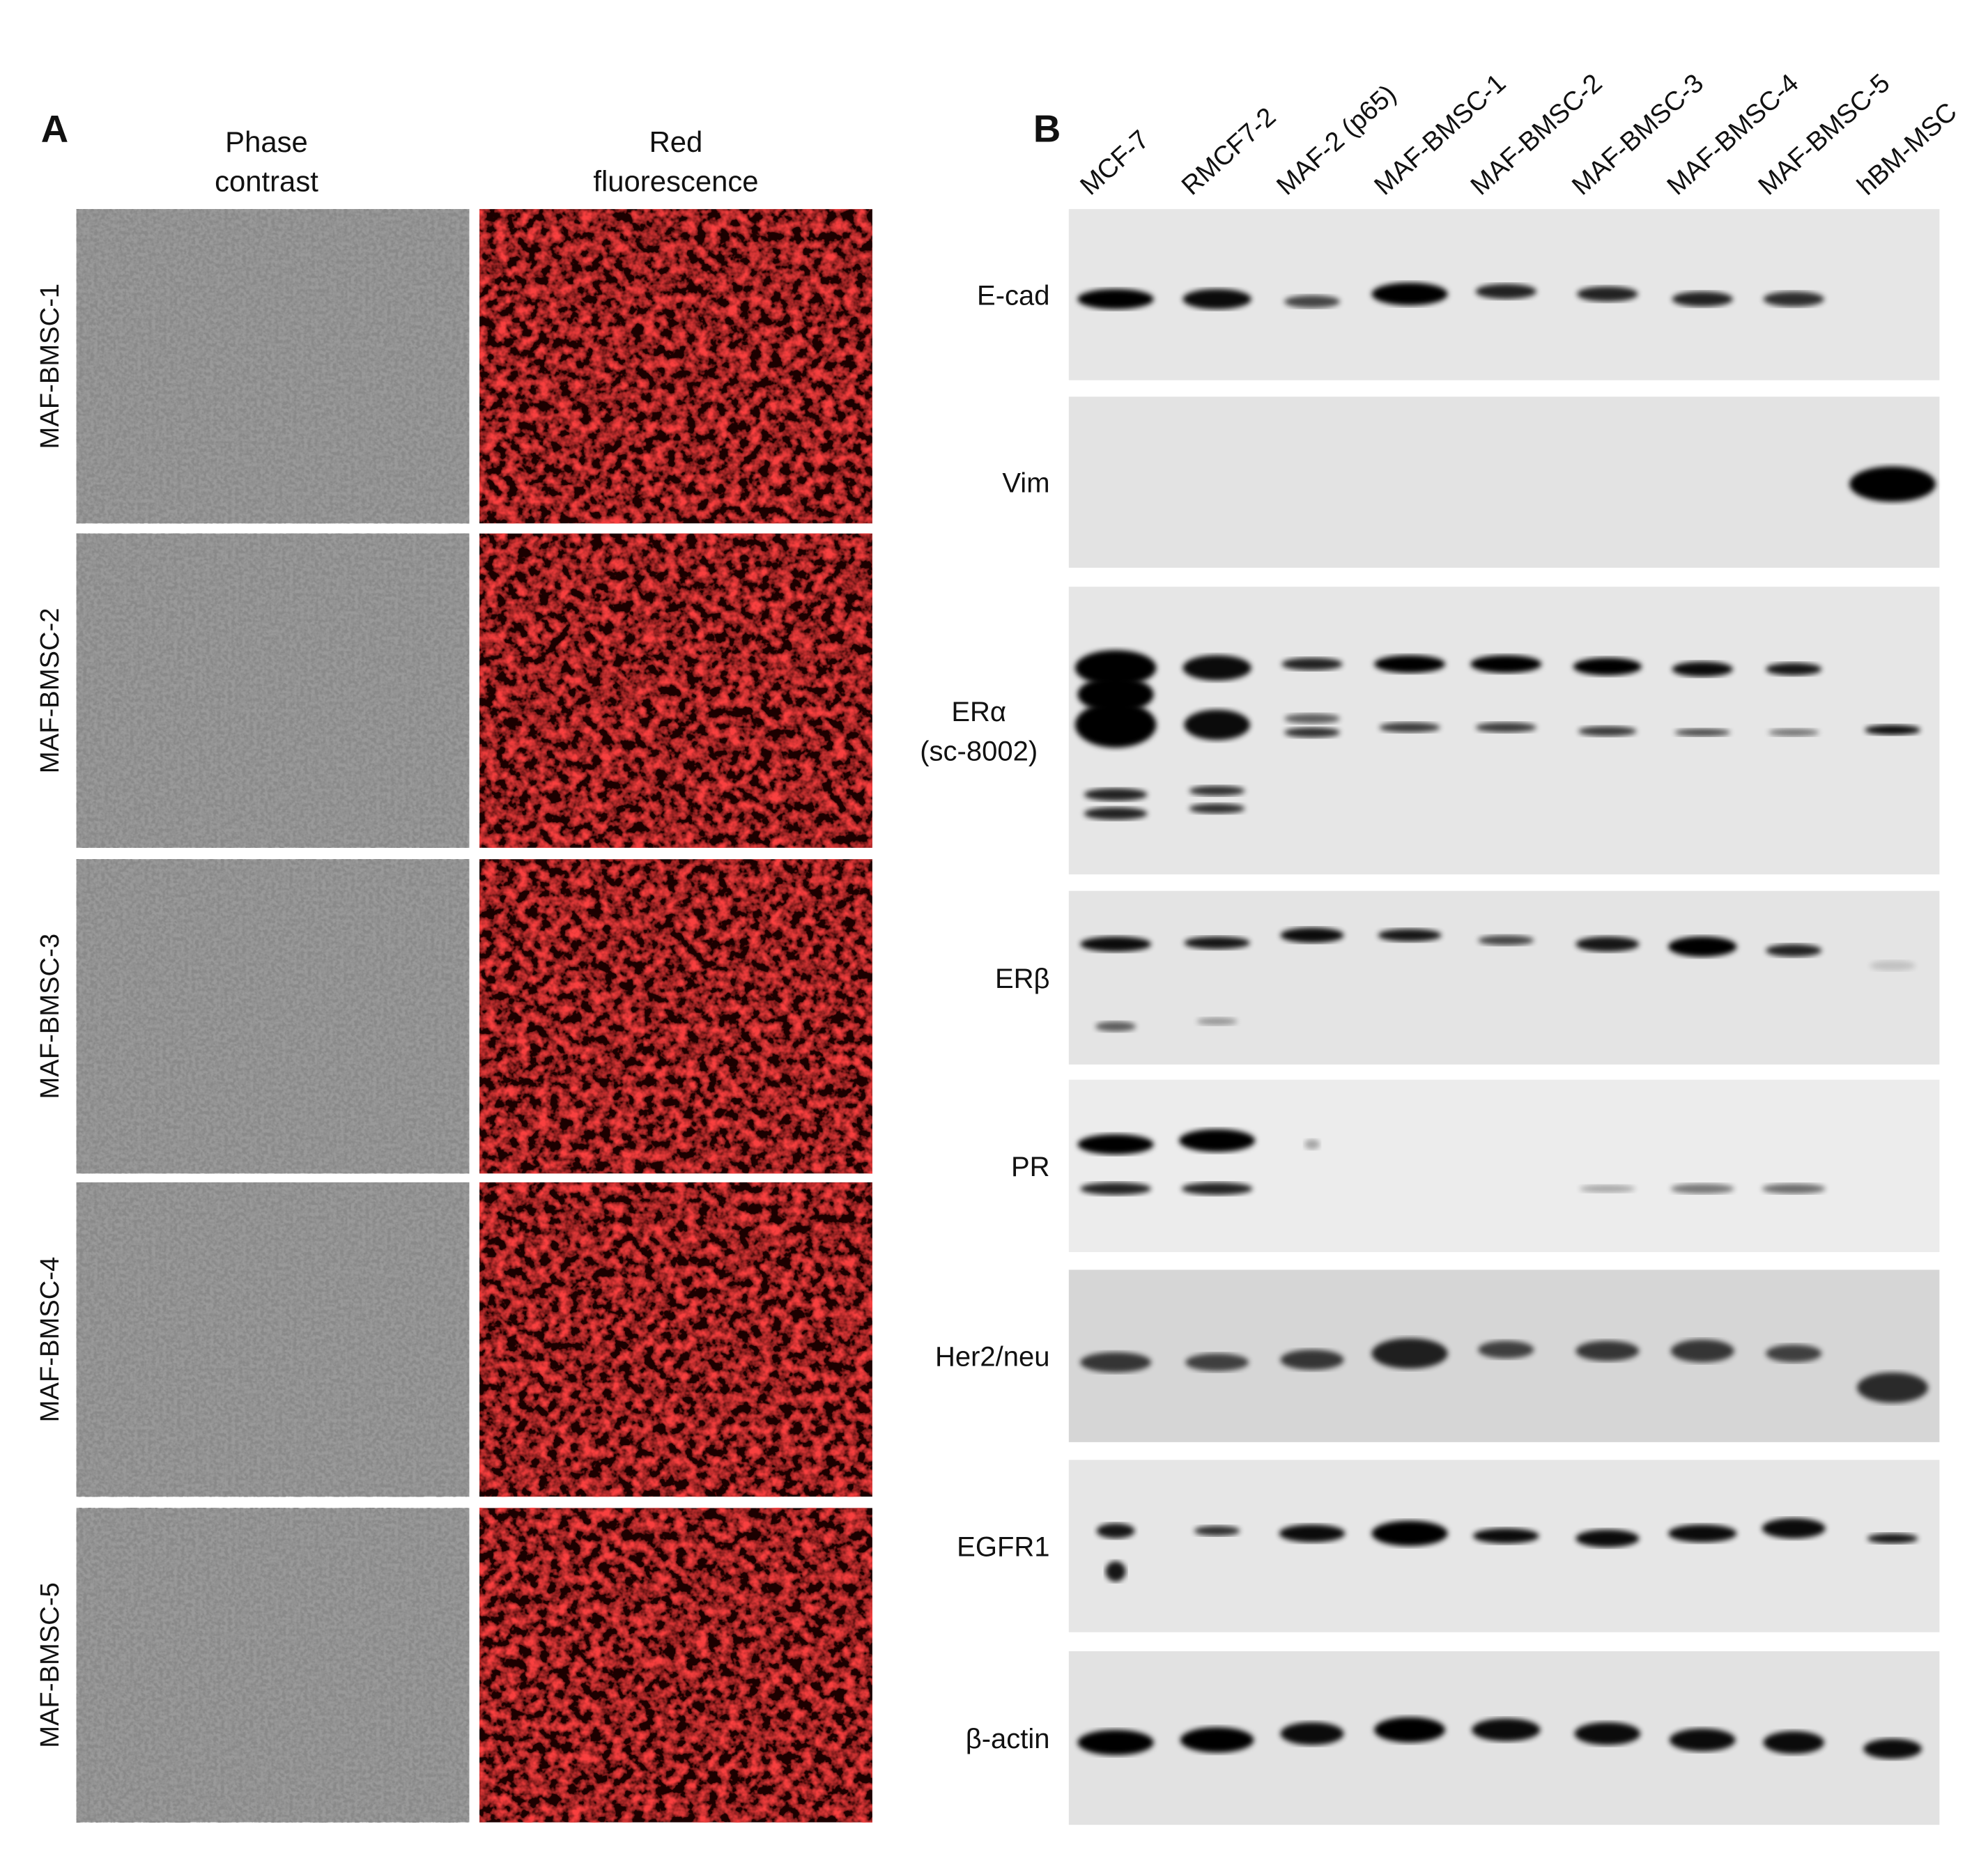 The width and height of the screenshot is (1988, 1854). Describe the element at coordinates (1008, 1739) in the screenshot. I see `blot-label: β-actin` at that location.